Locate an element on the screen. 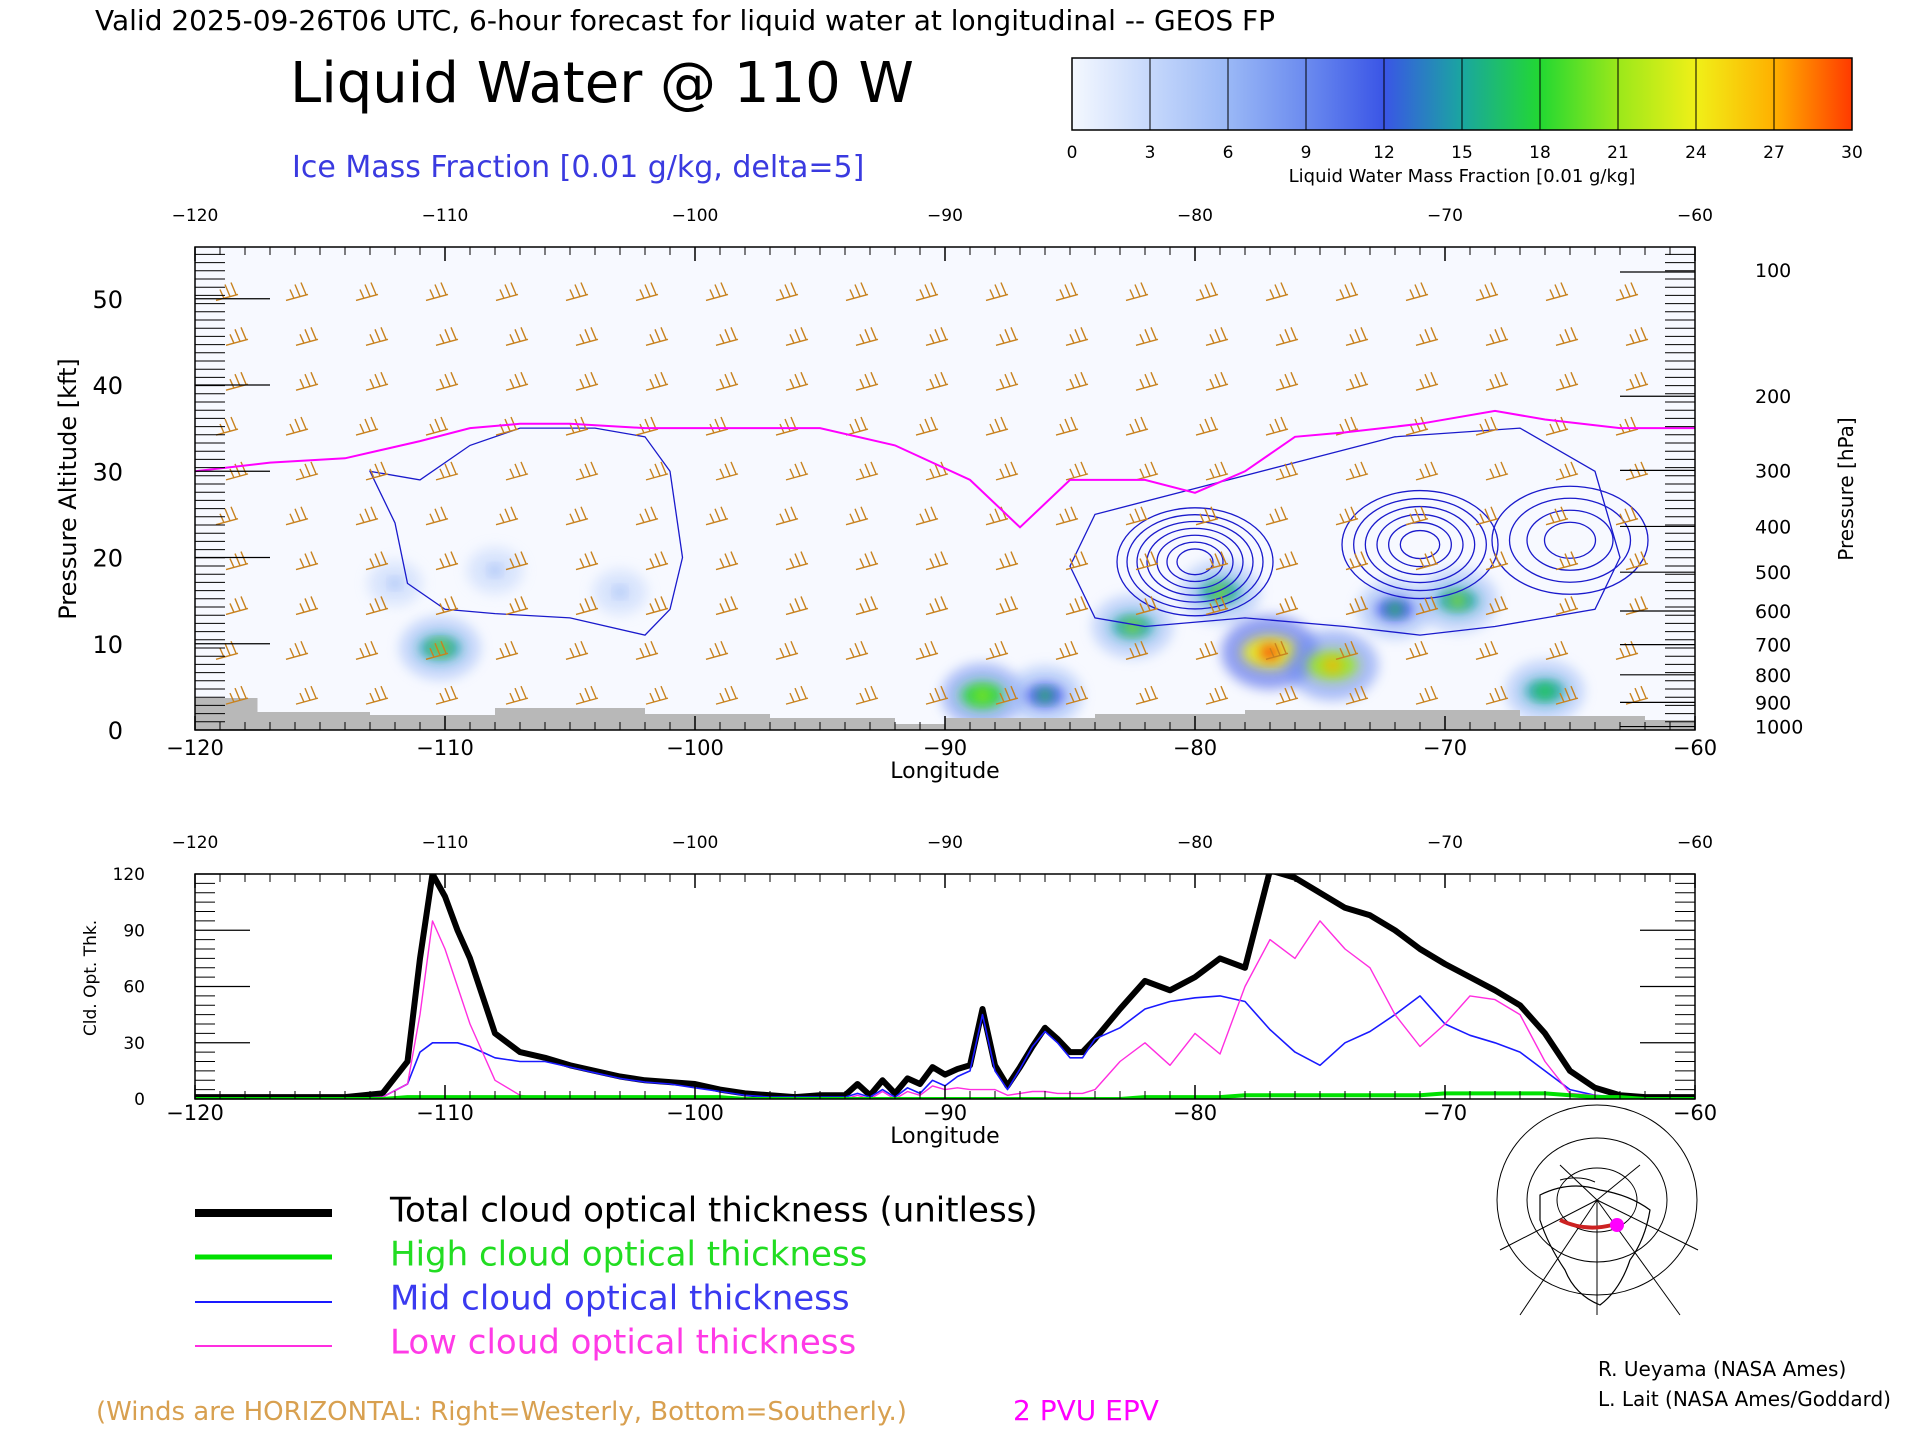 The height and width of the screenshot is (1440, 1920). x-tick-label: −120 is located at coordinates (195, 748).